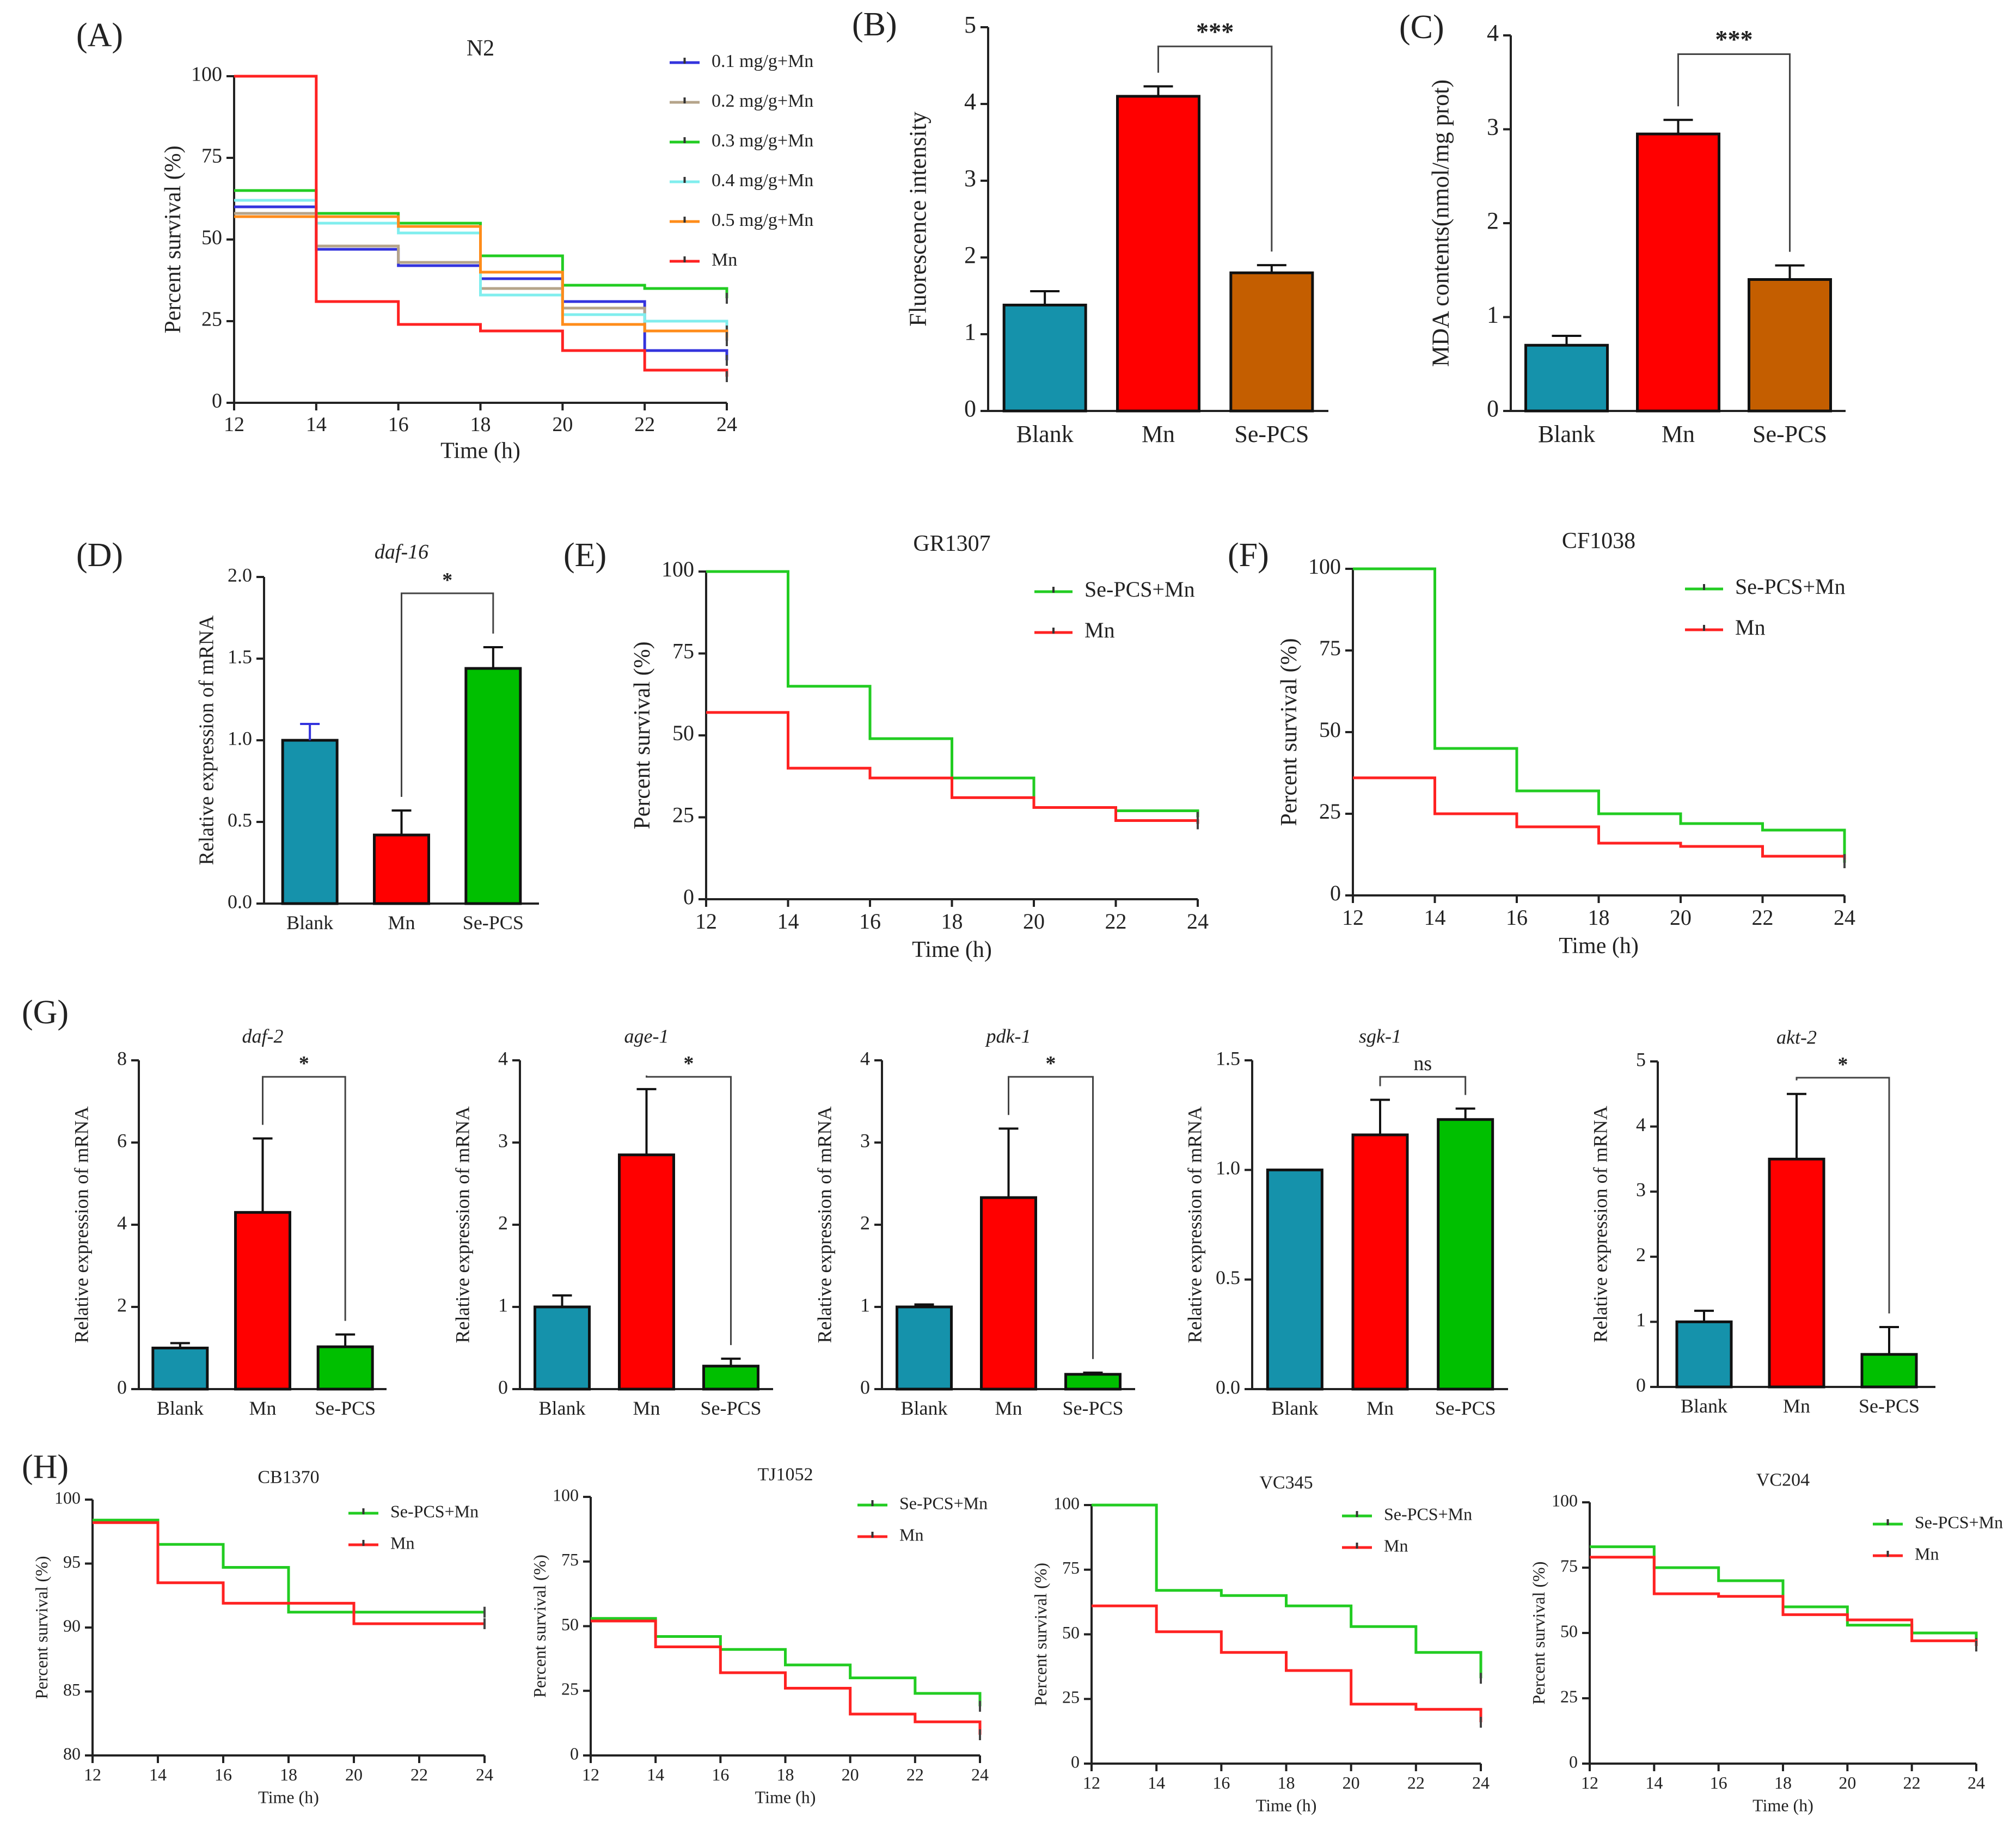 The image size is (2016, 1836). What do you see at coordinates (1116, 921) in the screenshot?
I see `x-tick-label: 22` at bounding box center [1116, 921].